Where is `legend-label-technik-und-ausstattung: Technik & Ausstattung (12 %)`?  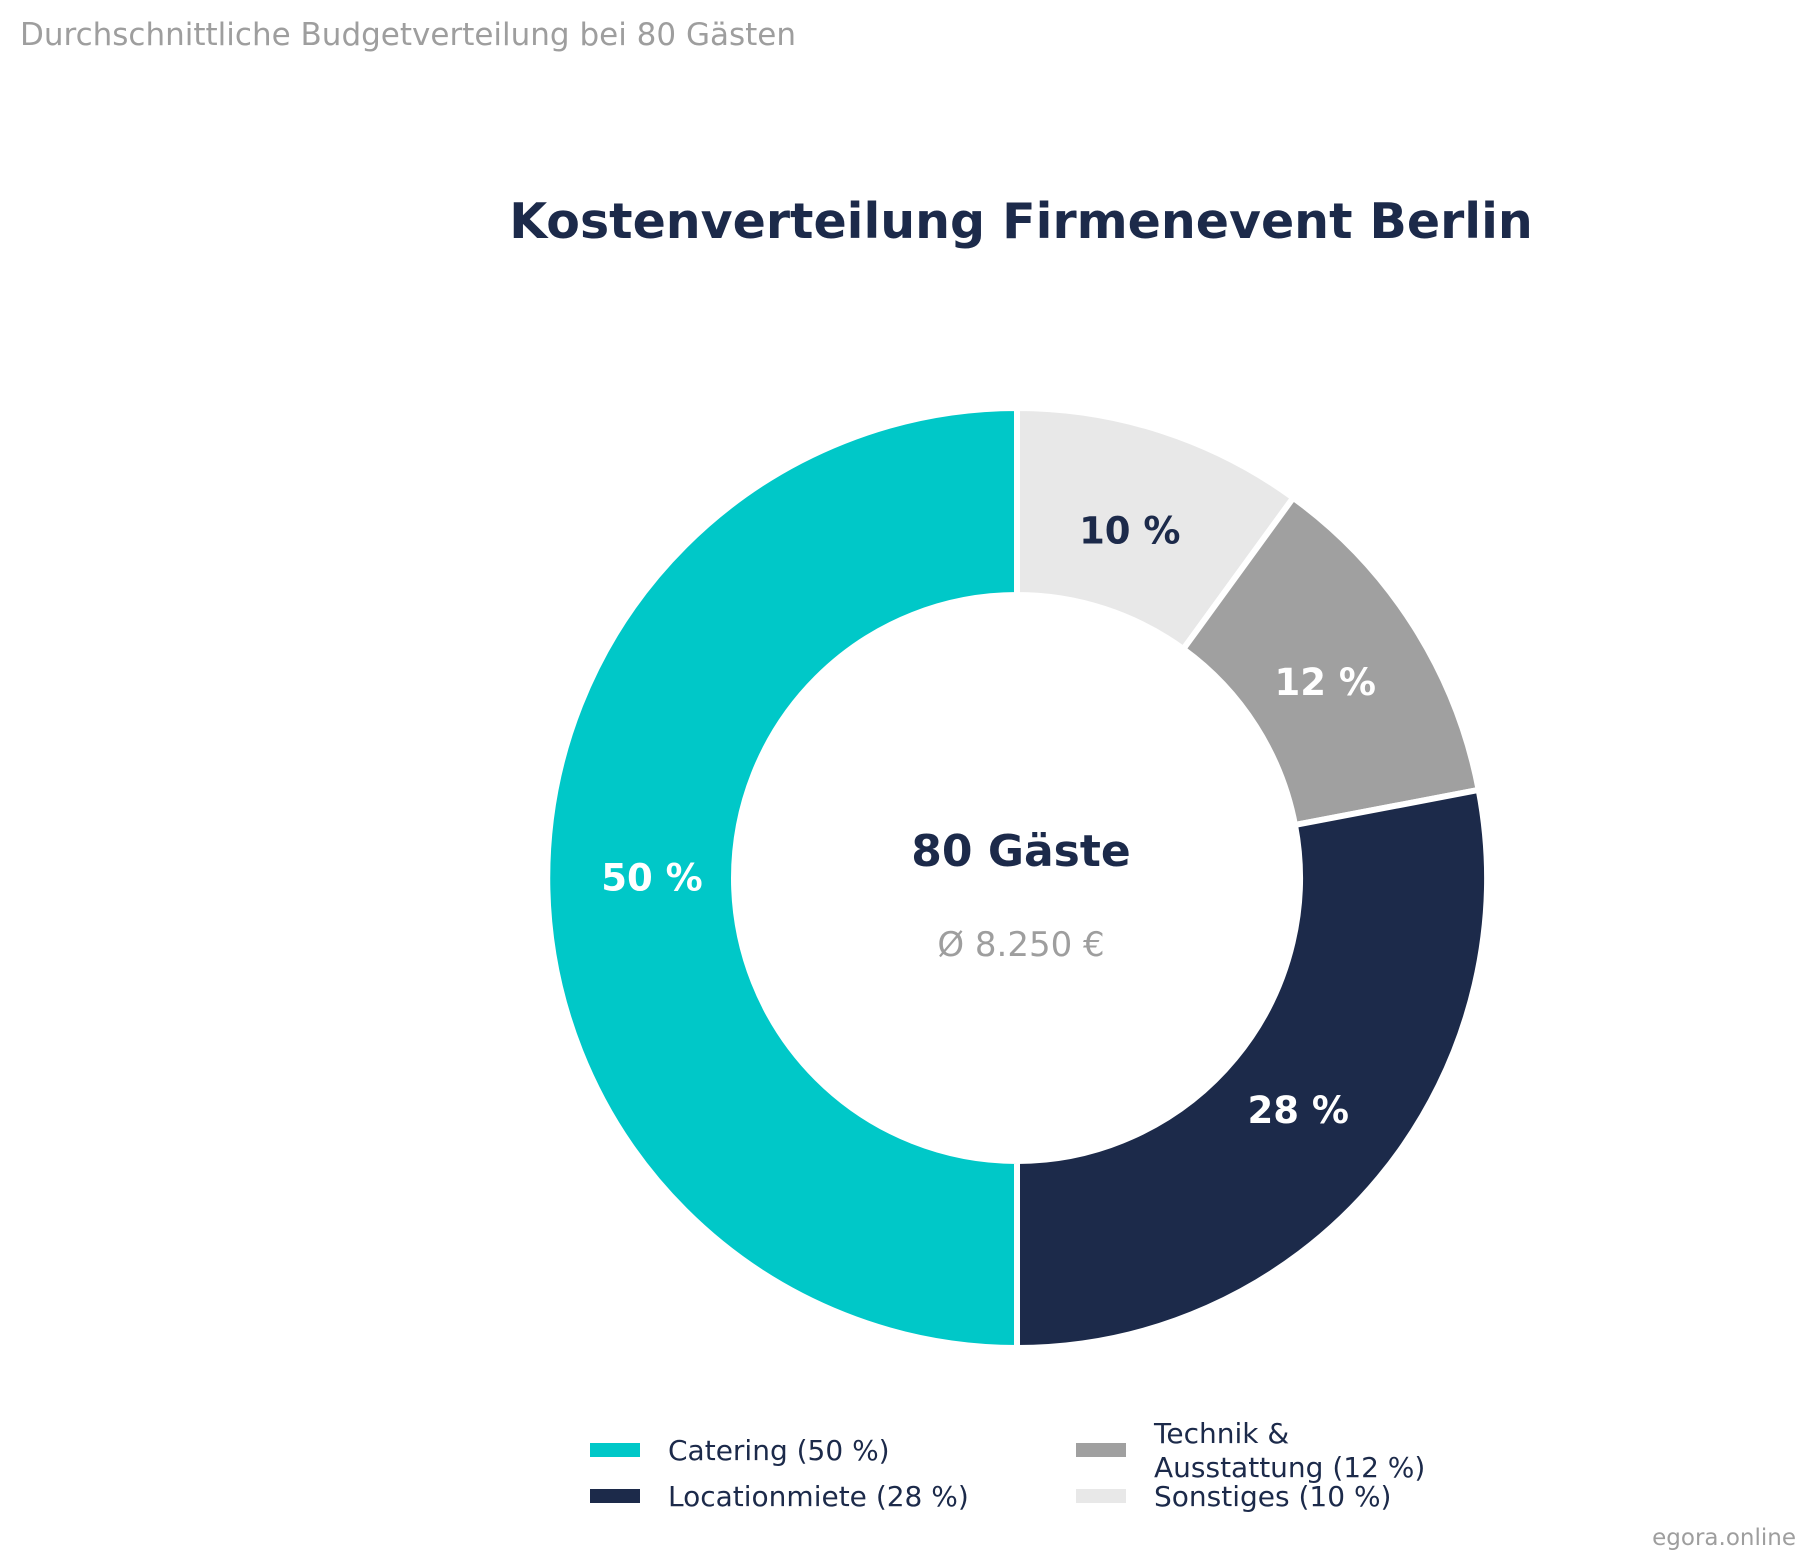 legend-label-technik-und-ausstattung: Technik & Ausstattung (12 %) is located at coordinates (1289, 1450).